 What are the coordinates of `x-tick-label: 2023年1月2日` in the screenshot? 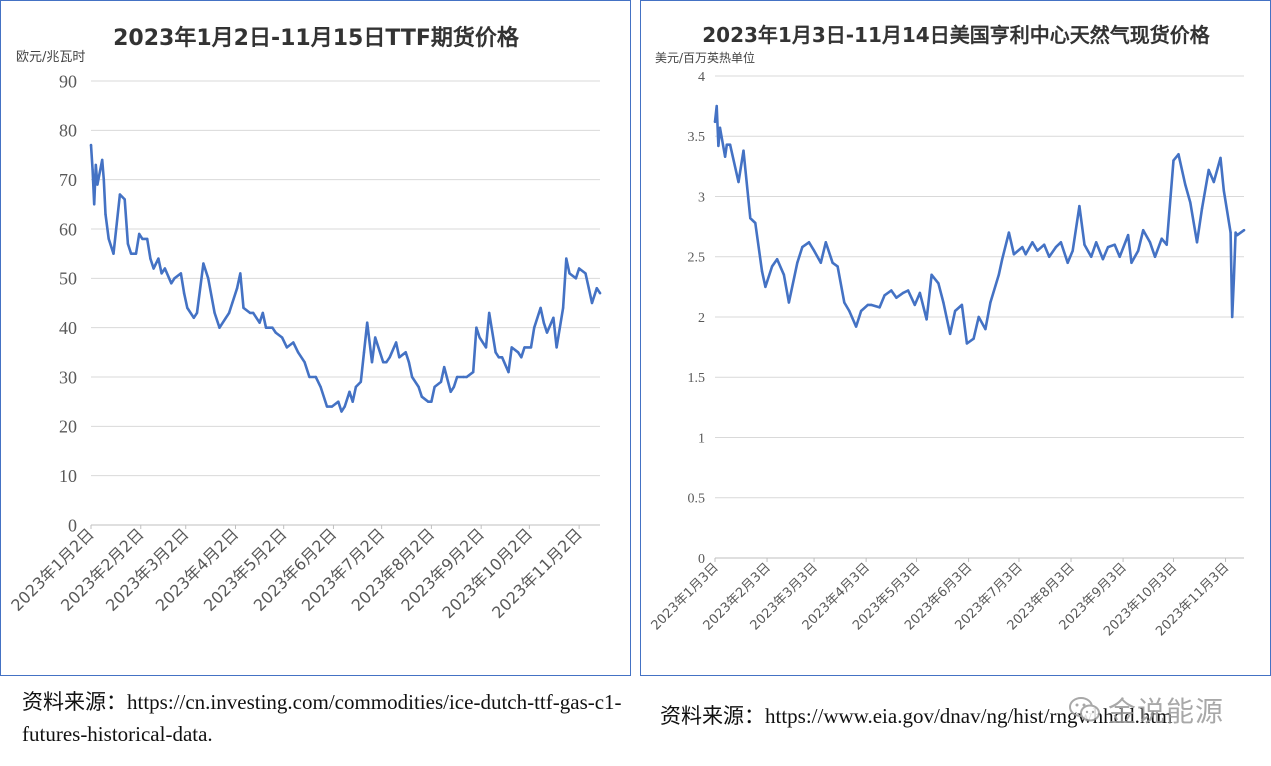 It's located at (52, 569).